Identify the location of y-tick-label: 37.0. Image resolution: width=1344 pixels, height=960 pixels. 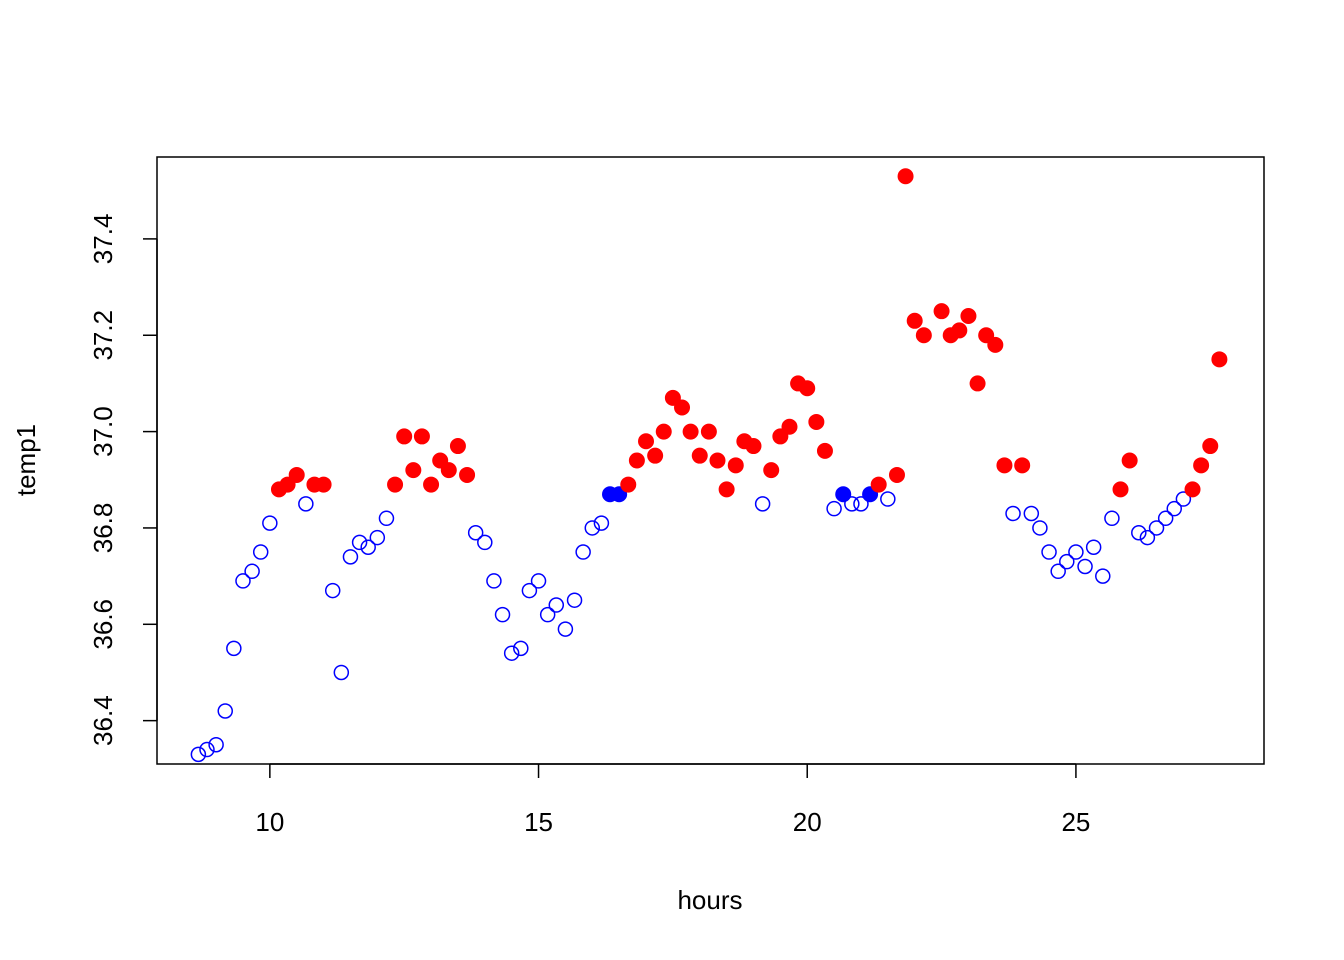
(103, 431).